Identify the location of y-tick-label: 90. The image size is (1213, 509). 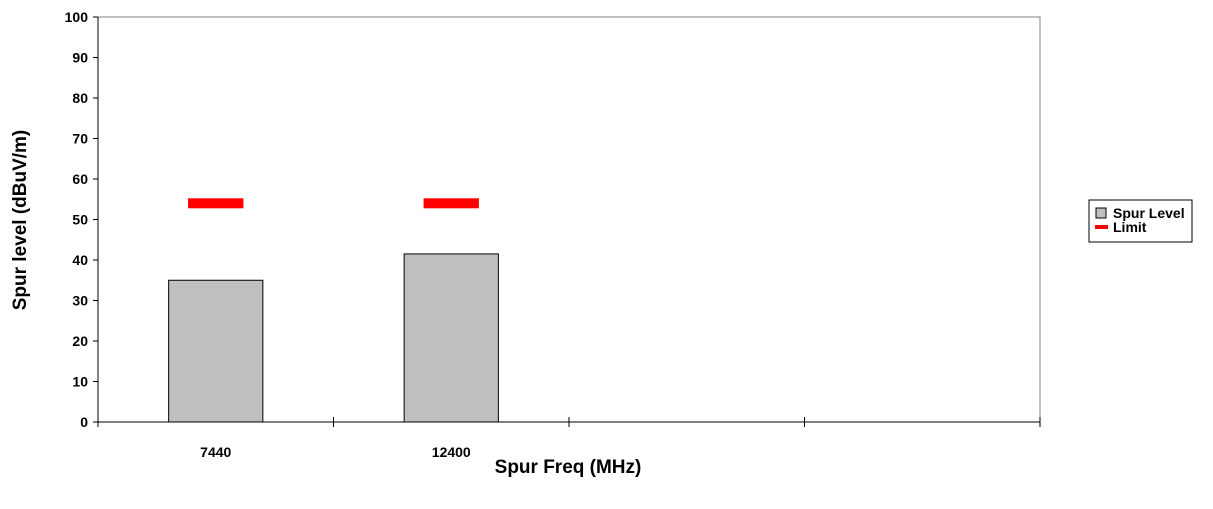
(80, 58).